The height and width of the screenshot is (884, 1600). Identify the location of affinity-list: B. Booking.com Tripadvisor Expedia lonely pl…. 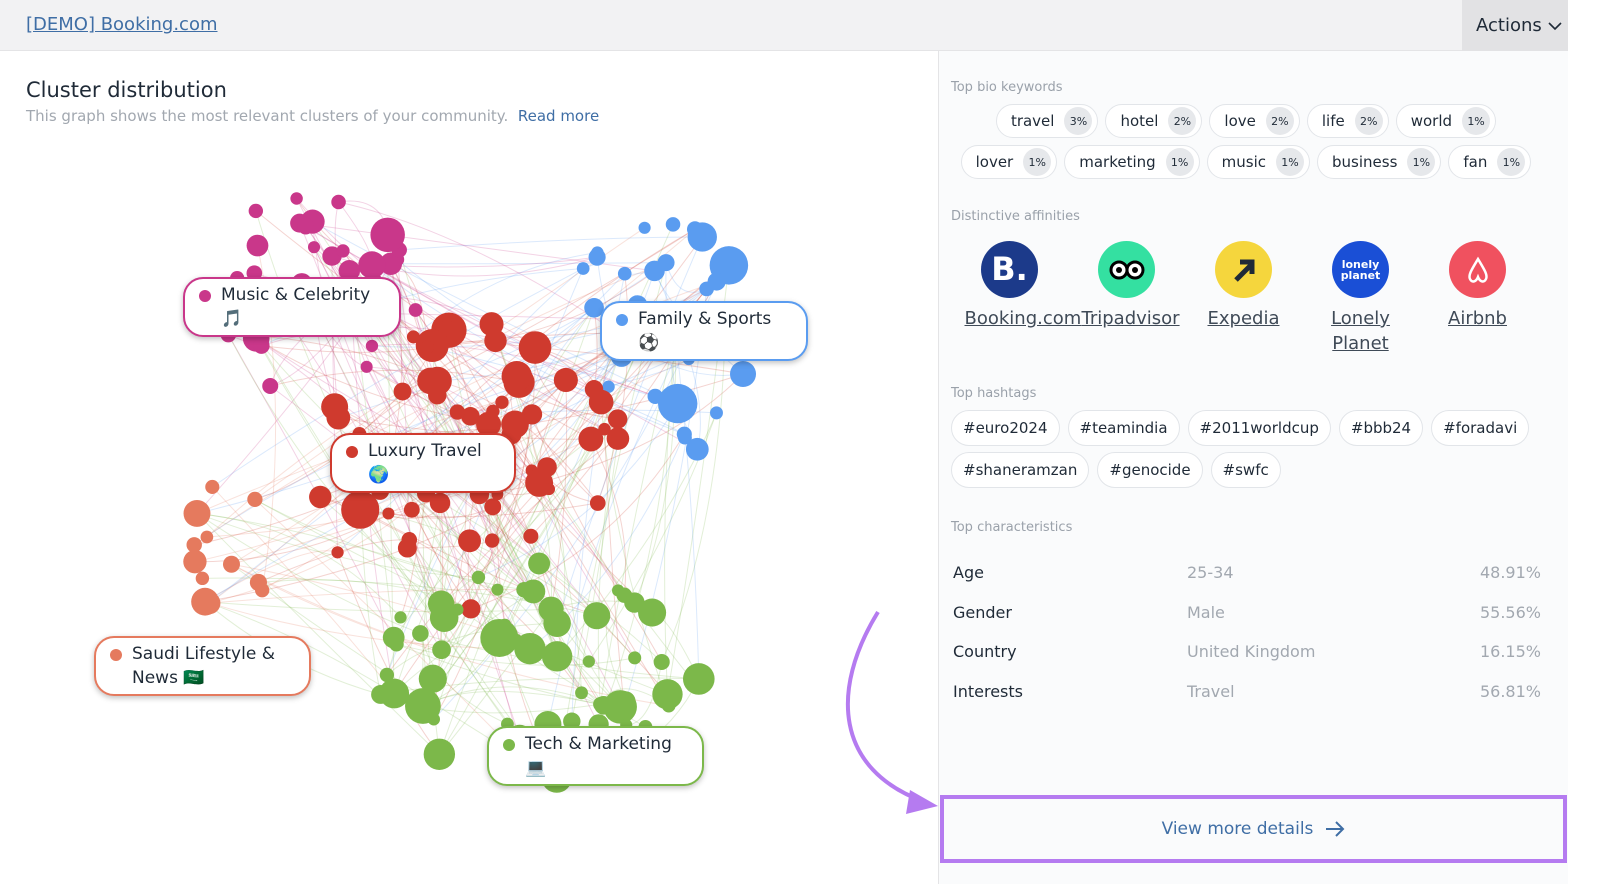
(1251, 298).